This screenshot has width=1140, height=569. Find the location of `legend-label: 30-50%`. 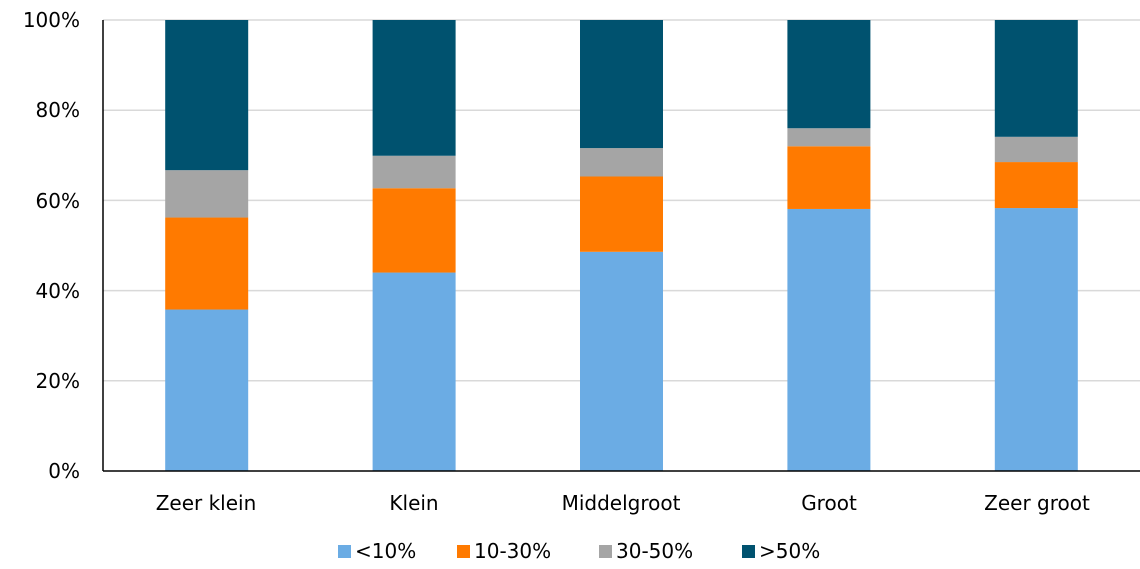

legend-label: 30-50% is located at coordinates (654, 551).